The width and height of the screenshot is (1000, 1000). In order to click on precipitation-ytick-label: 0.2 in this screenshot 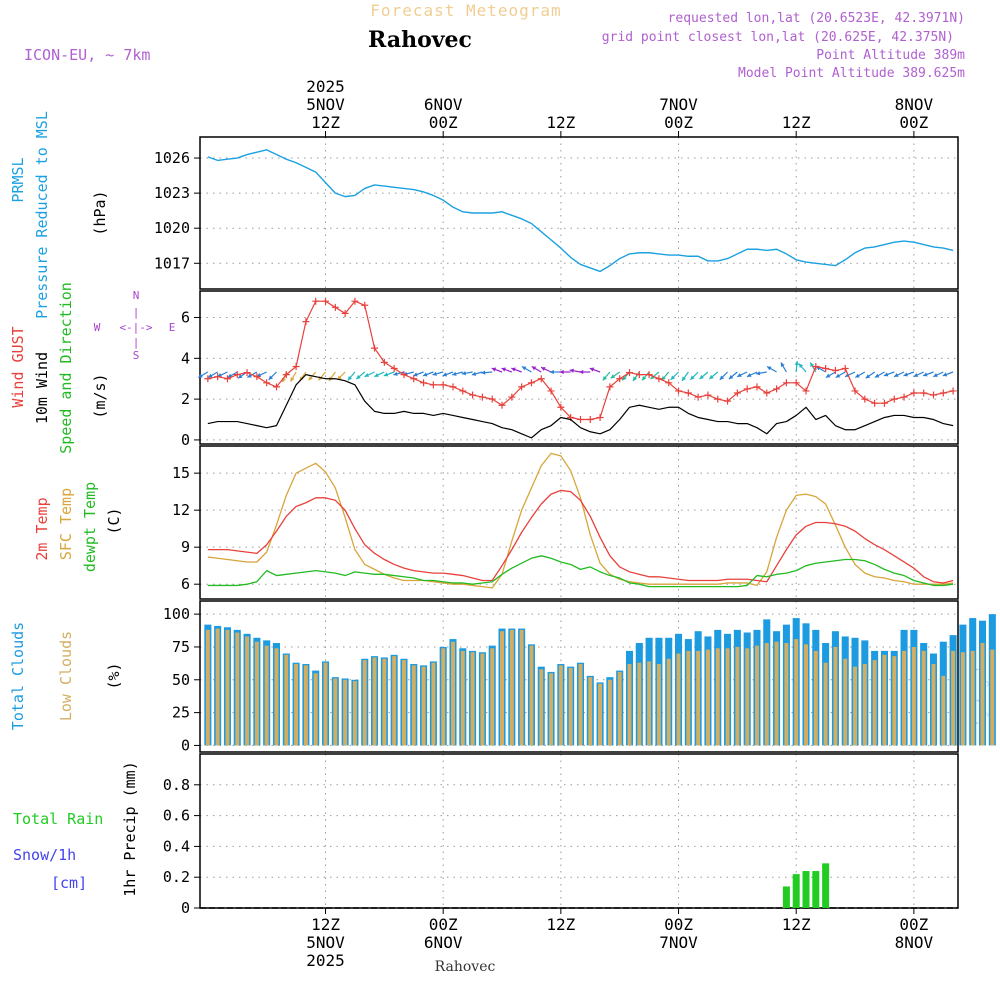, I will do `click(176, 877)`.